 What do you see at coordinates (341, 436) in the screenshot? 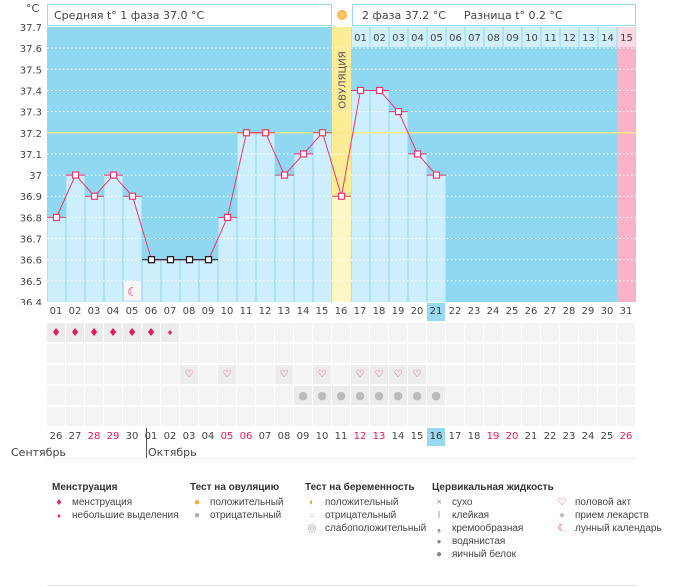
I see `calendar-date: 11` at bounding box center [341, 436].